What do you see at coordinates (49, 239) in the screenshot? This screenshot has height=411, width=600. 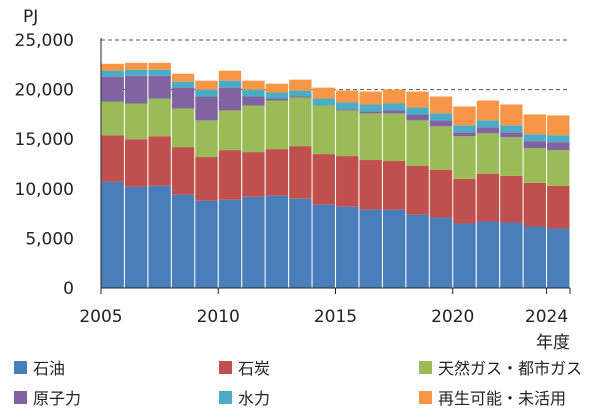 I see `y-tick-label: 5,000` at bounding box center [49, 239].